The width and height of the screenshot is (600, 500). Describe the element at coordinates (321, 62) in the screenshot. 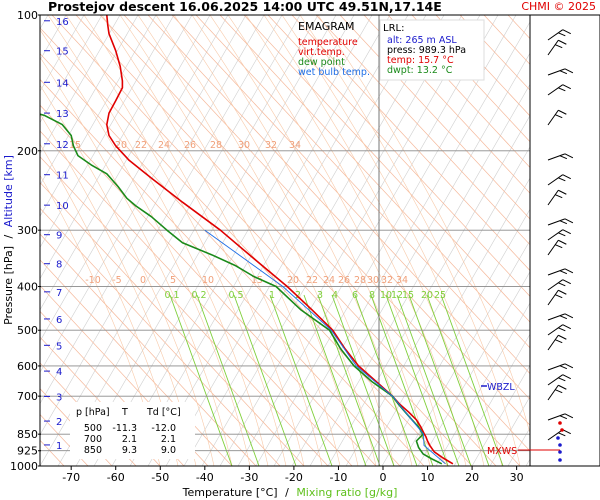

I see `legend-dew-point: dew point` at that location.